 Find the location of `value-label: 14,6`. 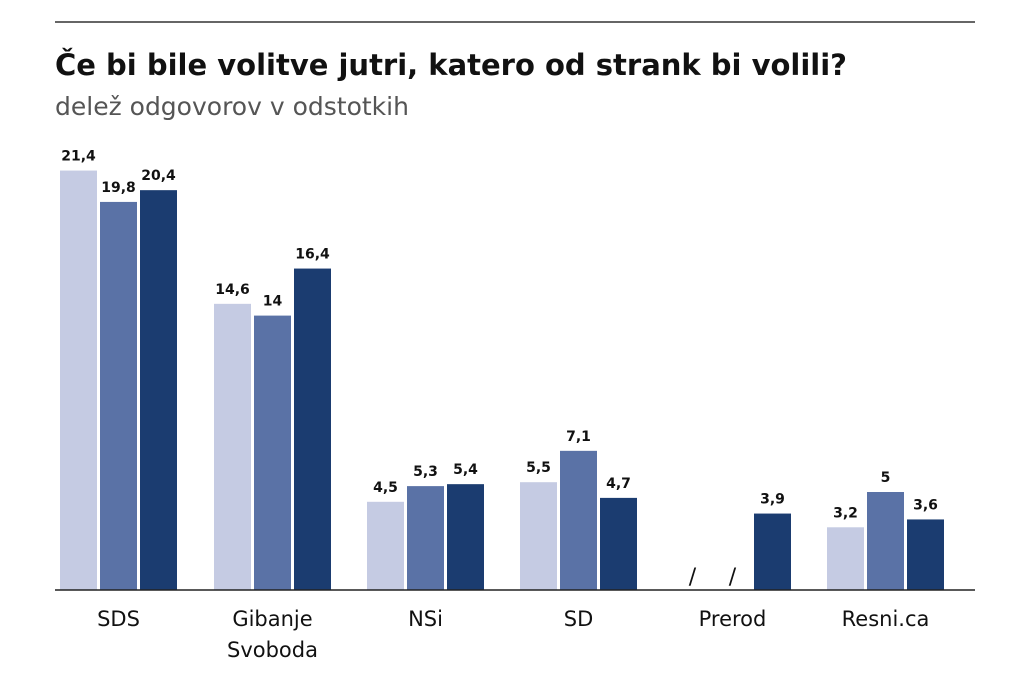

value-label: 14,6 is located at coordinates (232, 290).